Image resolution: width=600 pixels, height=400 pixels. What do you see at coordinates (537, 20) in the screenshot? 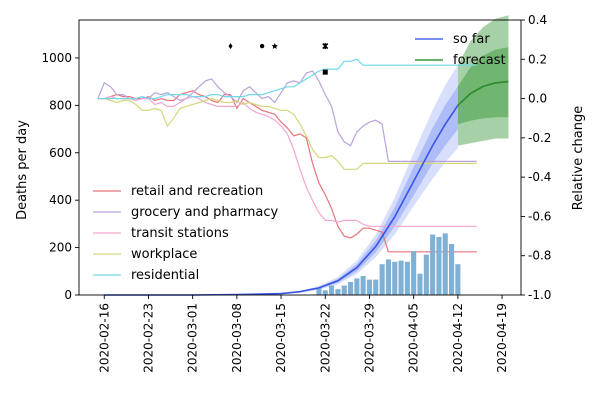
I see `y2-tick-label: 0.4` at bounding box center [537, 20].